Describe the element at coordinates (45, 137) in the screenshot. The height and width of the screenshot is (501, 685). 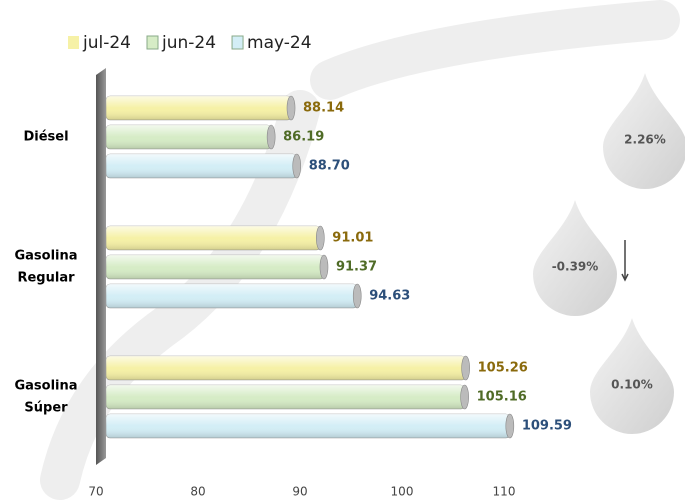
I see `category-label: Diésel` at that location.